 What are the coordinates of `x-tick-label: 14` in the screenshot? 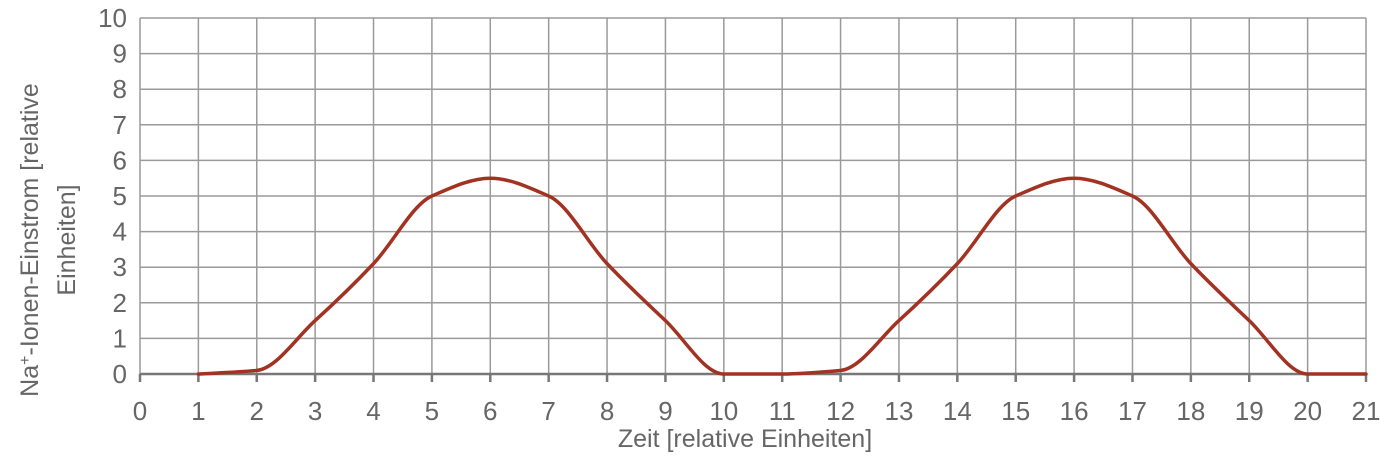 It's located at (957, 411).